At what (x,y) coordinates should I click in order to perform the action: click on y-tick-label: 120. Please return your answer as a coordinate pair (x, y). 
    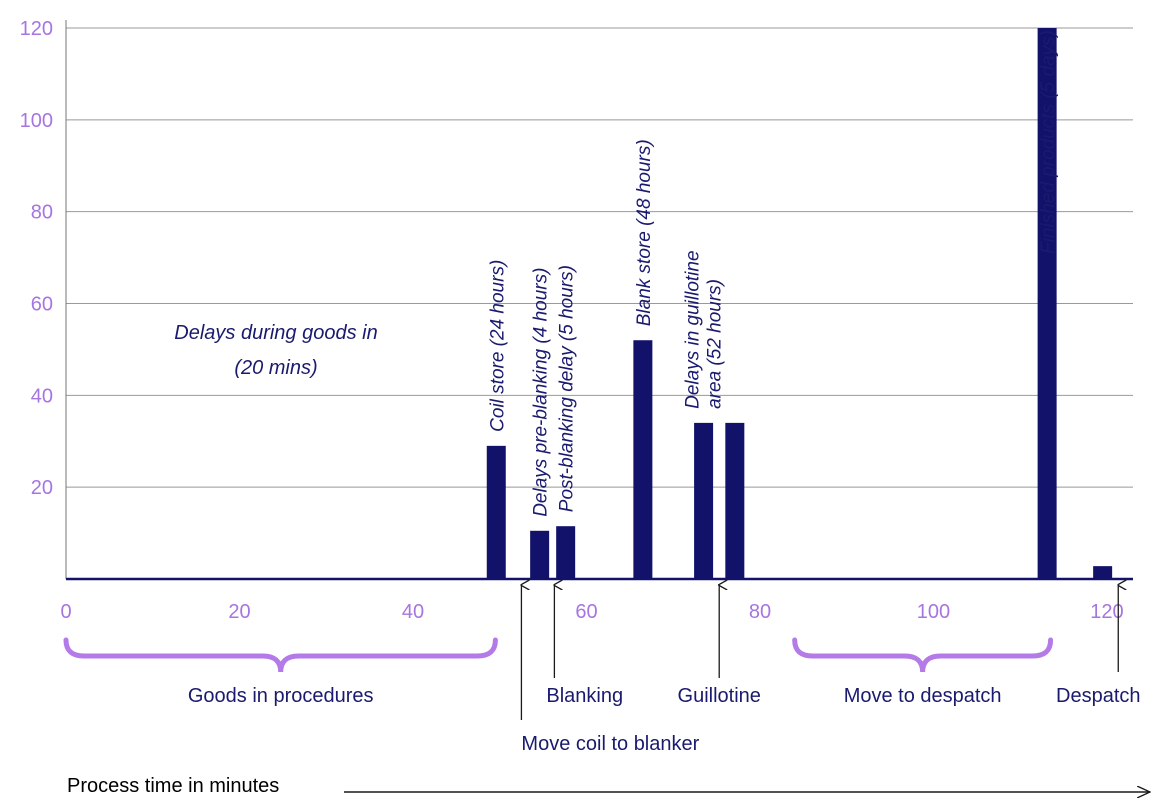
    Looking at the image, I should click on (36, 29).